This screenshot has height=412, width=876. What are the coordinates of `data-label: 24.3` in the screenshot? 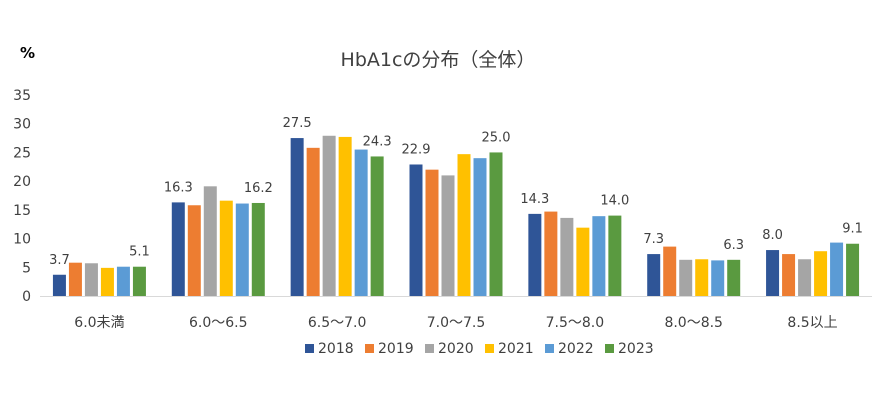 It's located at (377, 141).